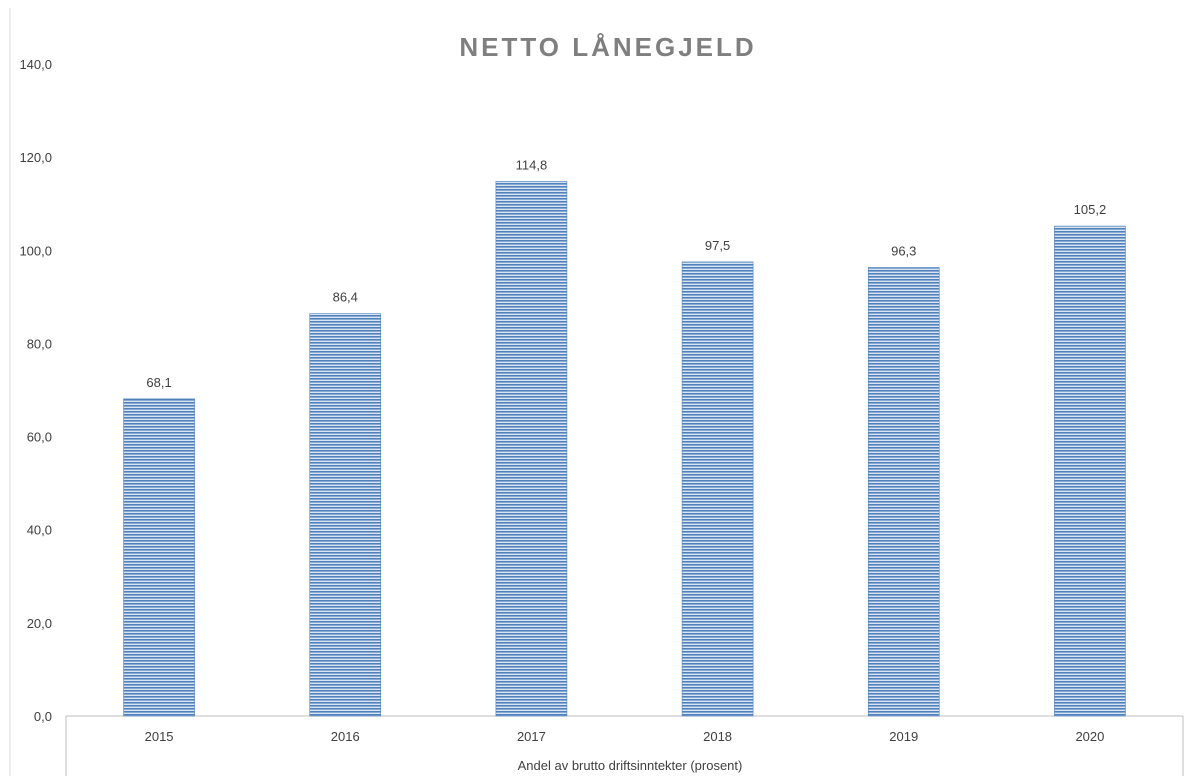 The image size is (1197, 778). I want to click on x-axis: 2015 2016 2017 2018 2019 2020, so click(625, 736).